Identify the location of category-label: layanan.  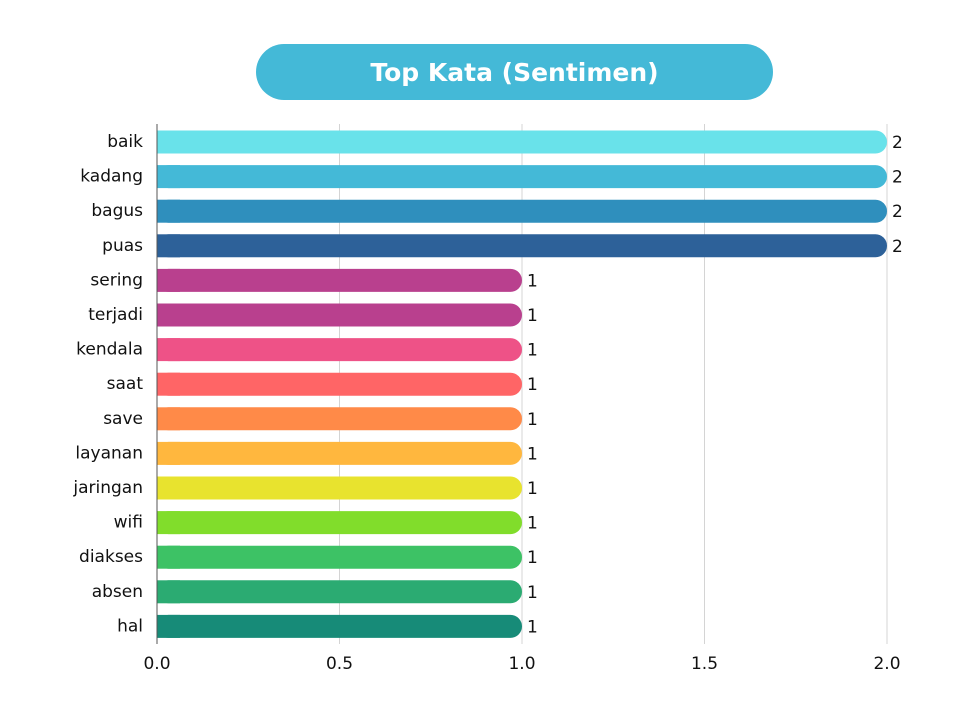
(109, 453).